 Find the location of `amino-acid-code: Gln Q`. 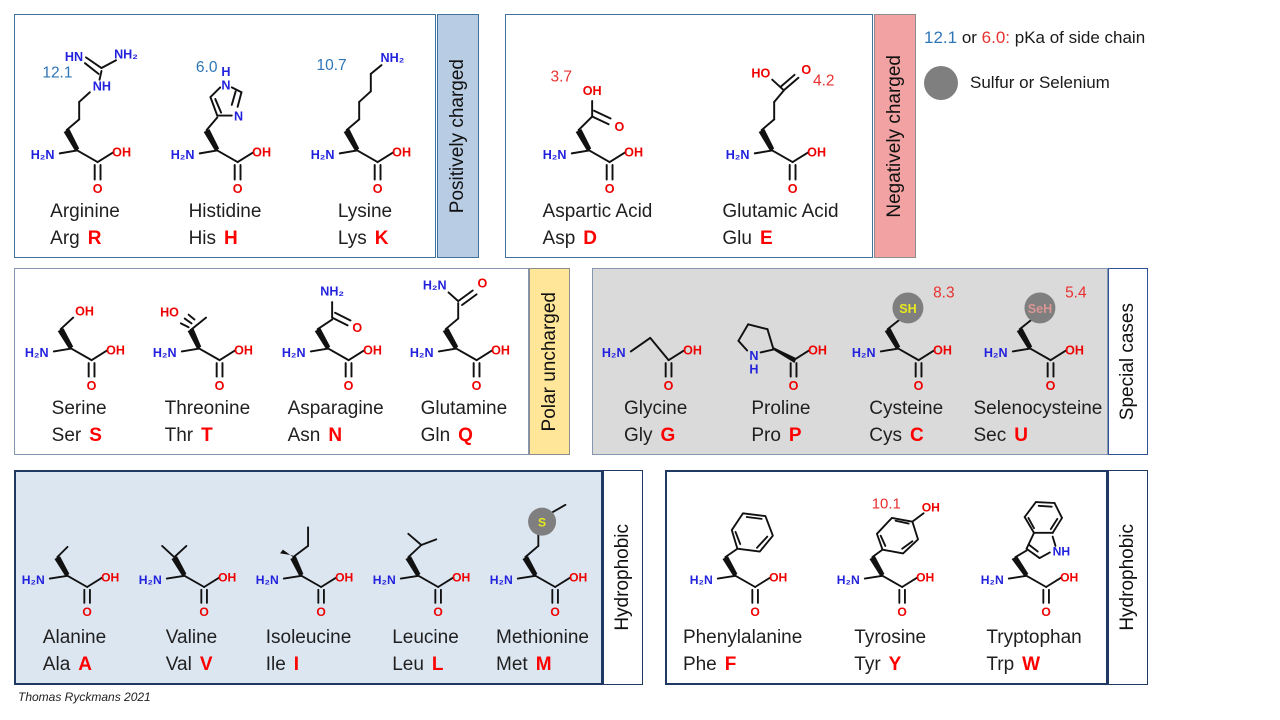

amino-acid-code: Gln Q is located at coordinates (446, 435).